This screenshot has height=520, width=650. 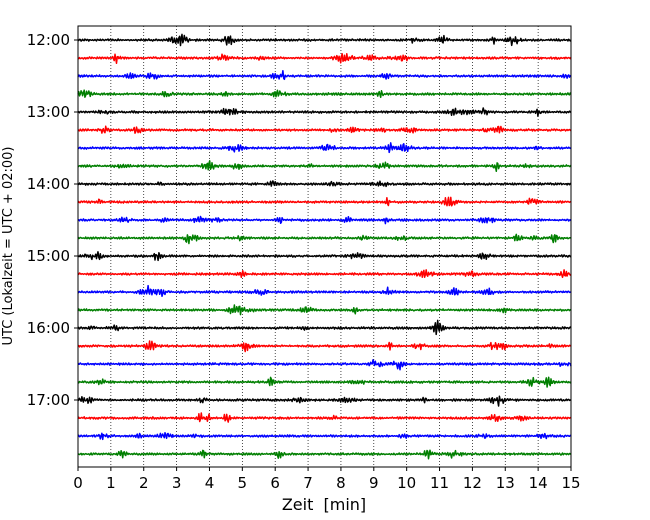 I want to click on x-tick-label: 9, so click(x=374, y=483).